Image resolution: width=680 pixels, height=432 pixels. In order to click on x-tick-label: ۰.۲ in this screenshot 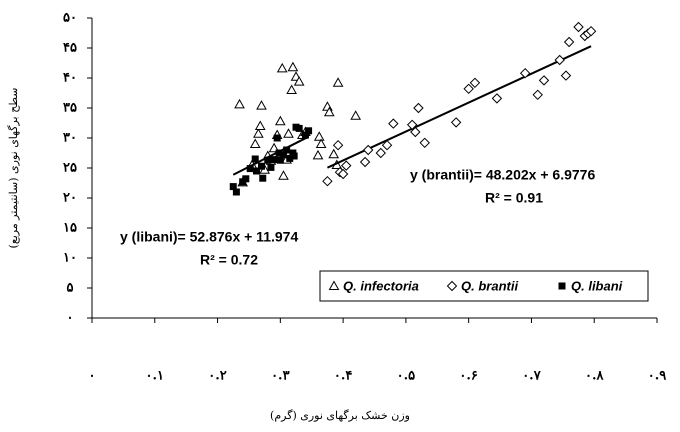, I will do `click(217, 376)`.